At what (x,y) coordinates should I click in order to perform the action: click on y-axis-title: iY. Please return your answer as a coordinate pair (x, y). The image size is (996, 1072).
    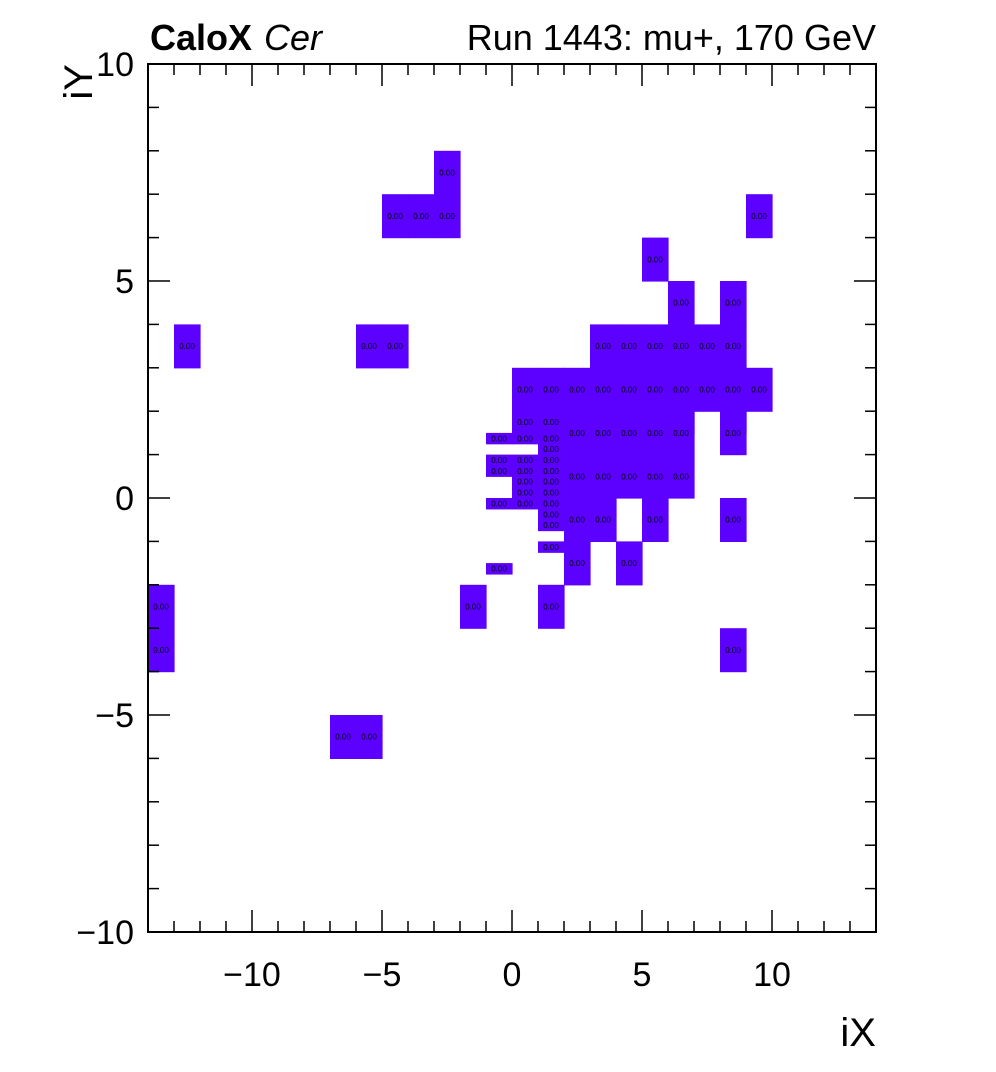
    Looking at the image, I should click on (79, 82).